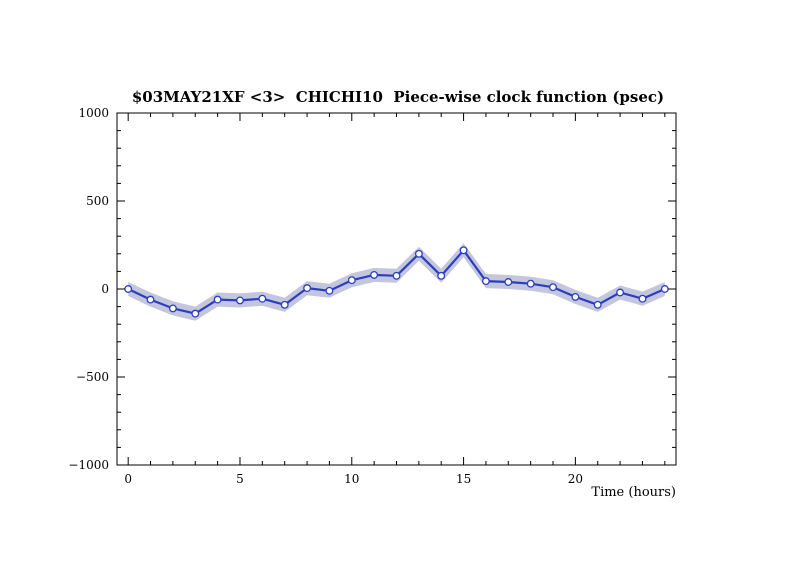  What do you see at coordinates (105, 289) in the screenshot?
I see `y-tick-label: 0` at bounding box center [105, 289].